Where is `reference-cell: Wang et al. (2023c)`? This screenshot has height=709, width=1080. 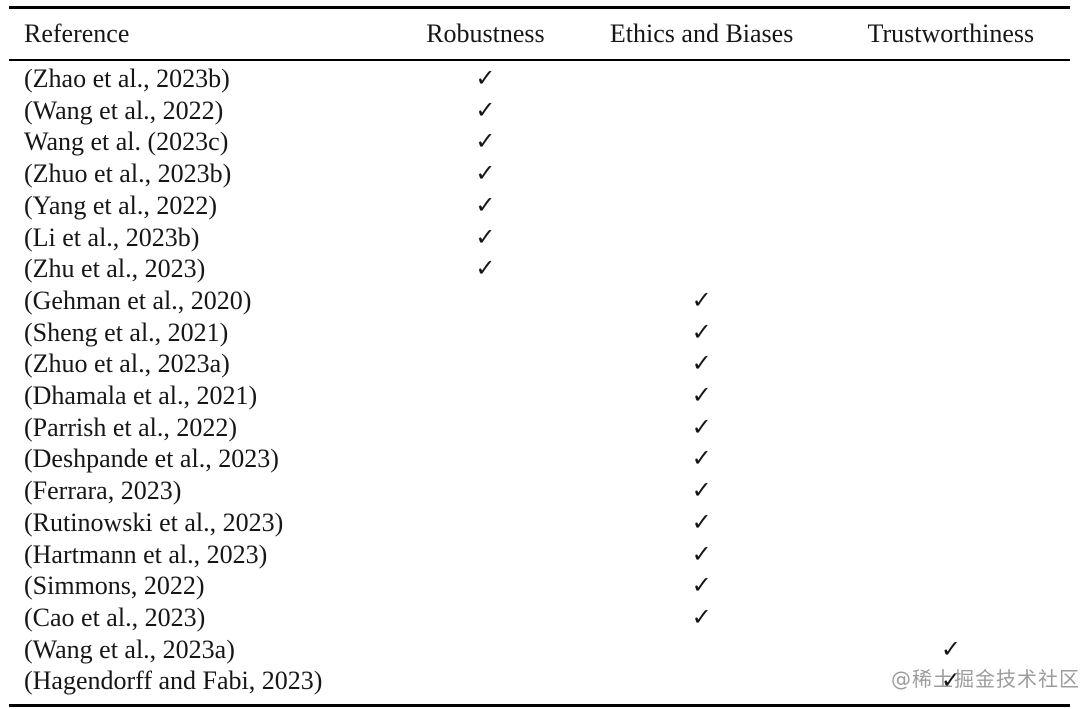 reference-cell: Wang et al. (2023c) is located at coordinates (126, 142).